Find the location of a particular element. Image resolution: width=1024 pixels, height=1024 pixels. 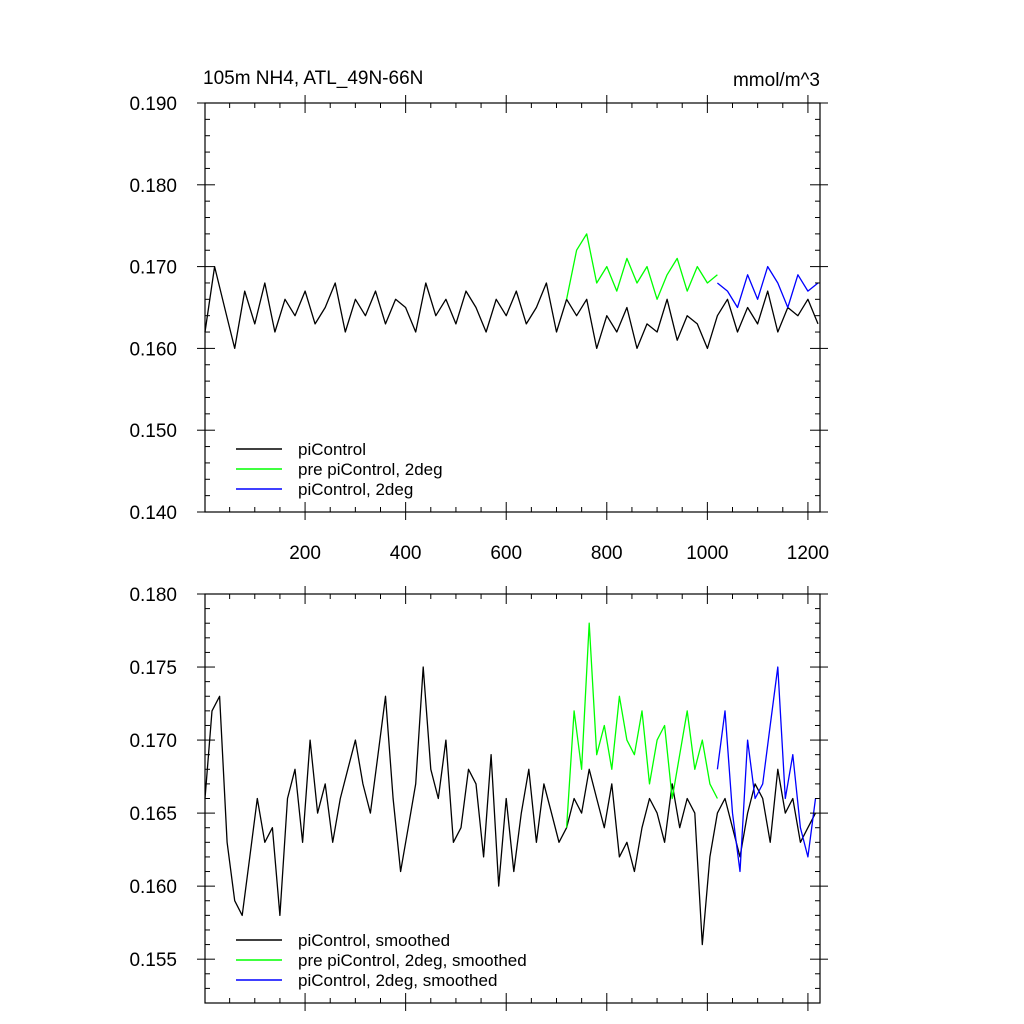

legend-label-3: piControl, 2deg, smoothed is located at coordinates (397, 980).